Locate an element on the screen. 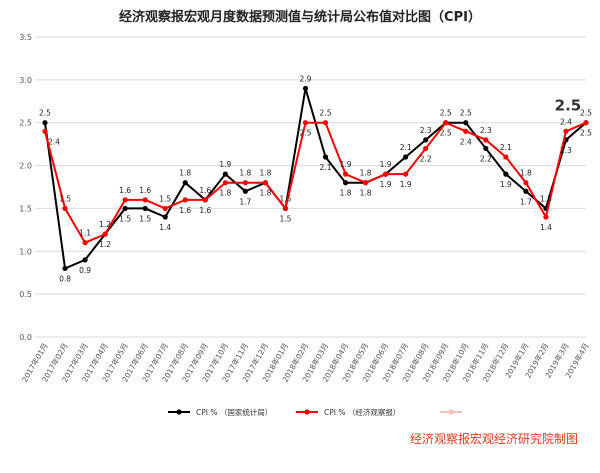 The image size is (600, 473). legend-marker-extra is located at coordinates (451, 412).